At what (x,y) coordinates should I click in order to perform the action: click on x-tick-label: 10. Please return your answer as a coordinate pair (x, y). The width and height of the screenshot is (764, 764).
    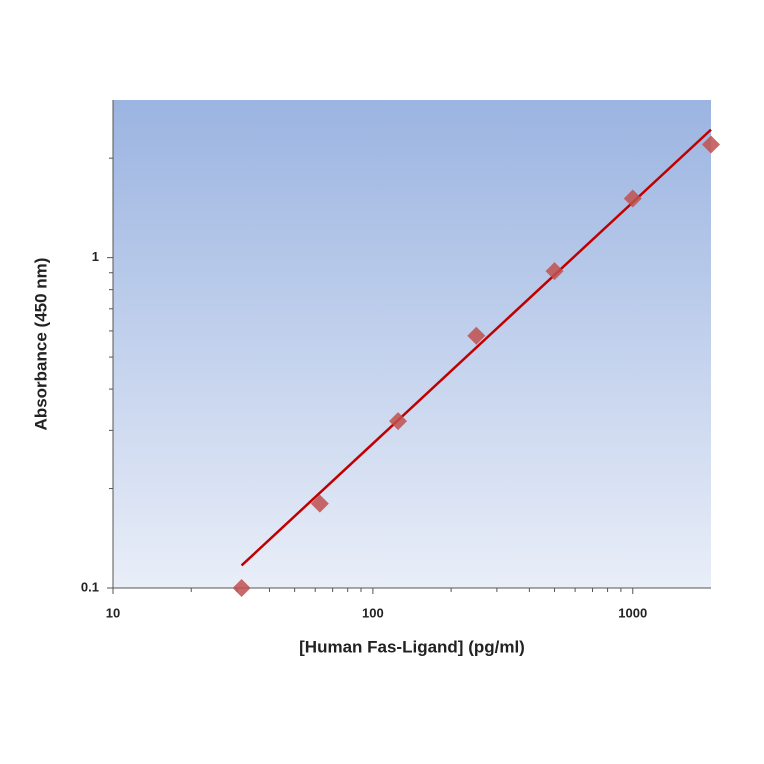
    Looking at the image, I should click on (113, 612).